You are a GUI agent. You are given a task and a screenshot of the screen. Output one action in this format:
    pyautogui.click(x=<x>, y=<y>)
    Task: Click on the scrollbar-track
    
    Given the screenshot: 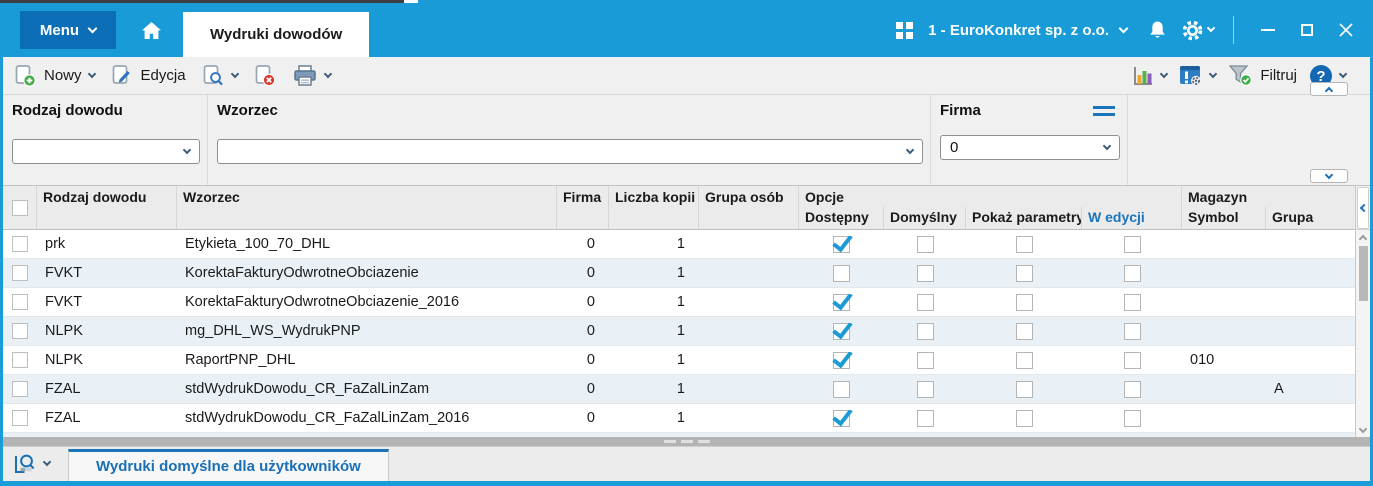 What is the action you would take?
    pyautogui.click(x=1363, y=333)
    